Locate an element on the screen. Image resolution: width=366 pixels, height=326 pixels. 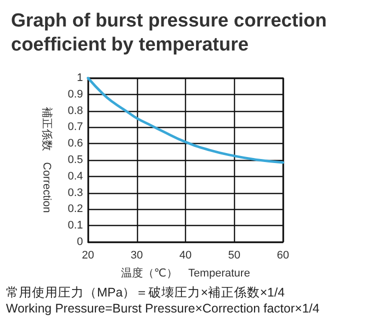
y-tick-label: 0.7 is located at coordinates (75, 127).